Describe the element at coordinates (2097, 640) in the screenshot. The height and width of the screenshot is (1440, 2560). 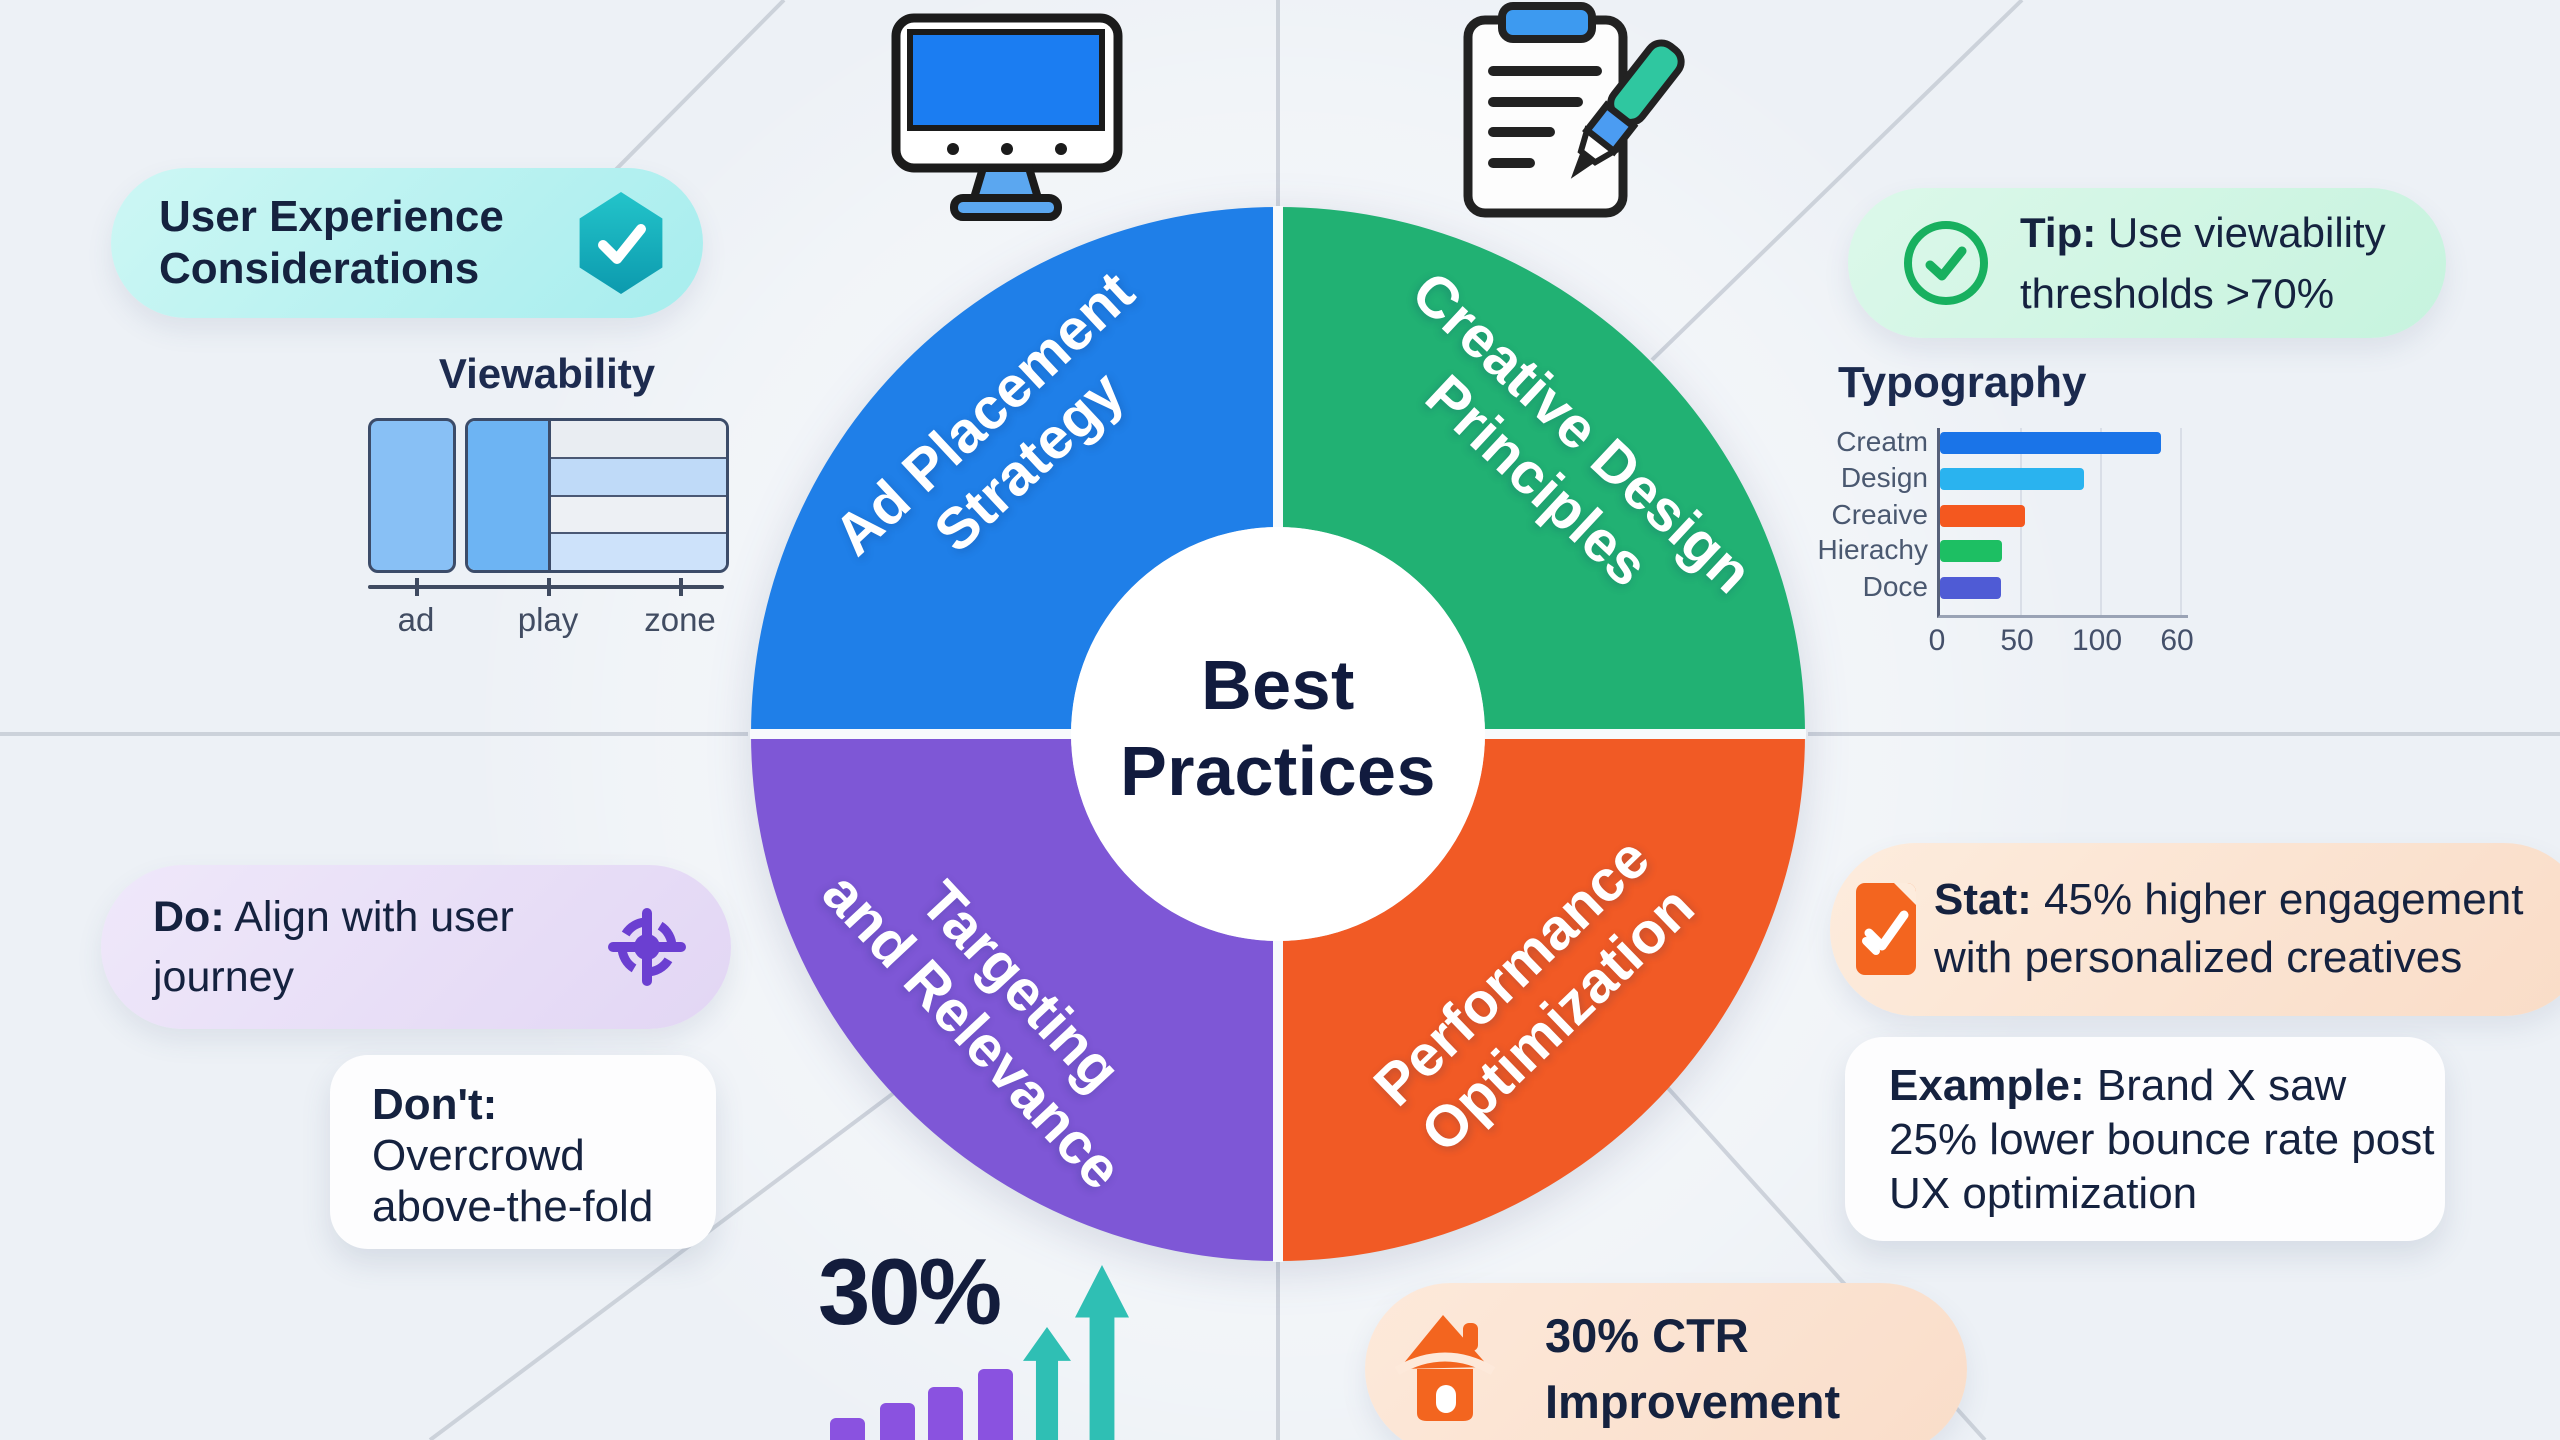
I see `typography-x-tick: 100` at that location.